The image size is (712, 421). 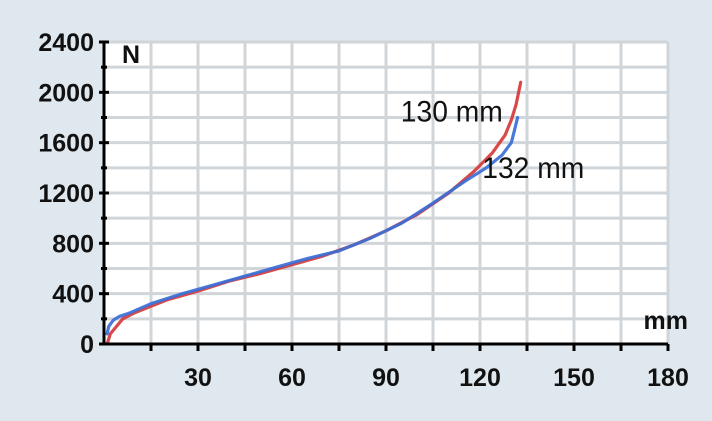 What do you see at coordinates (492, 140) in the screenshot?
I see `annotations: 130 mm 132 mm` at bounding box center [492, 140].